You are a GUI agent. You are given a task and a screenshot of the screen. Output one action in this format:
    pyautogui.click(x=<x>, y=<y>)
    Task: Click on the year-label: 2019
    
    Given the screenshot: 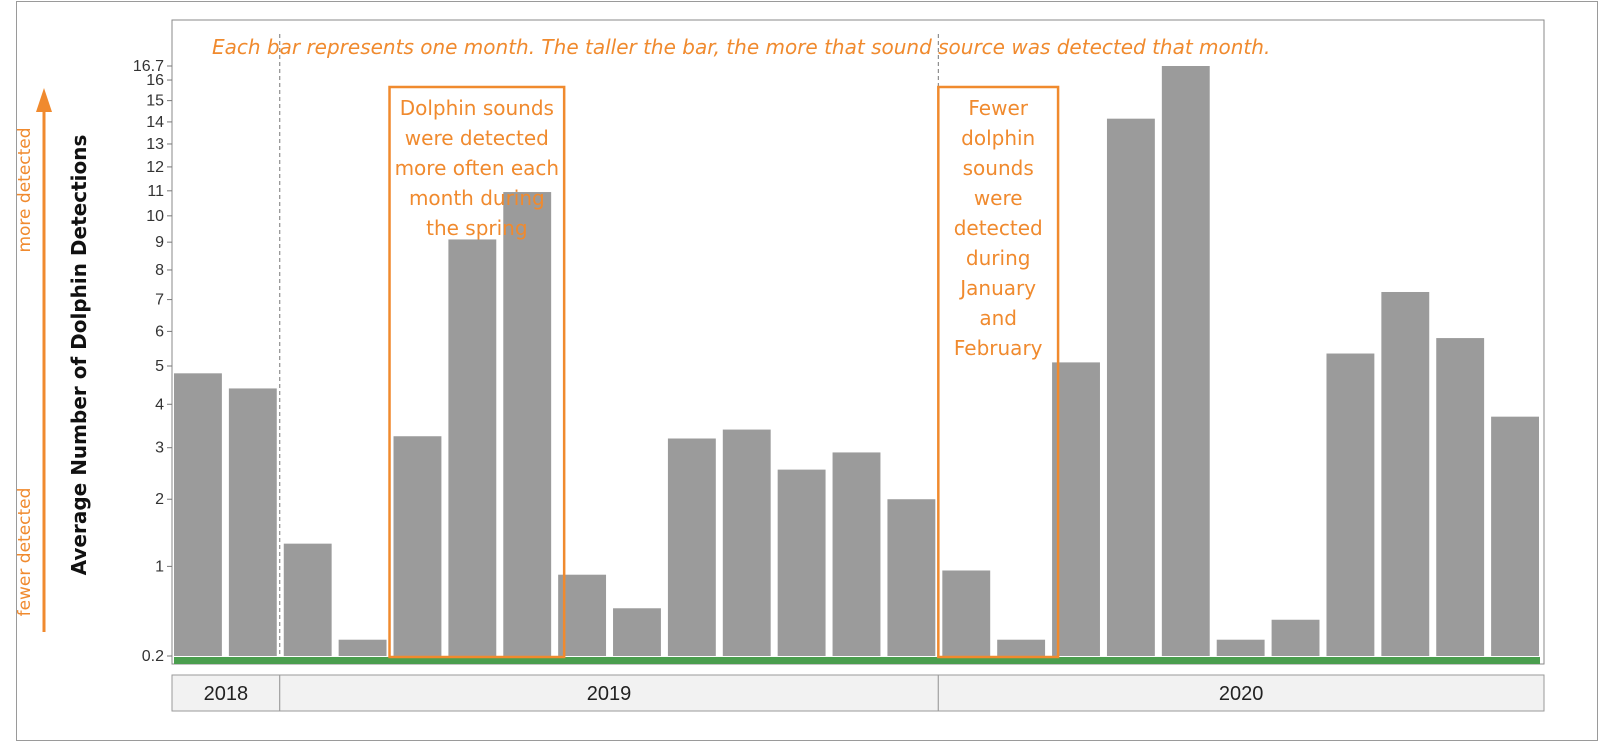 What is the action you would take?
    pyautogui.click(x=609, y=694)
    